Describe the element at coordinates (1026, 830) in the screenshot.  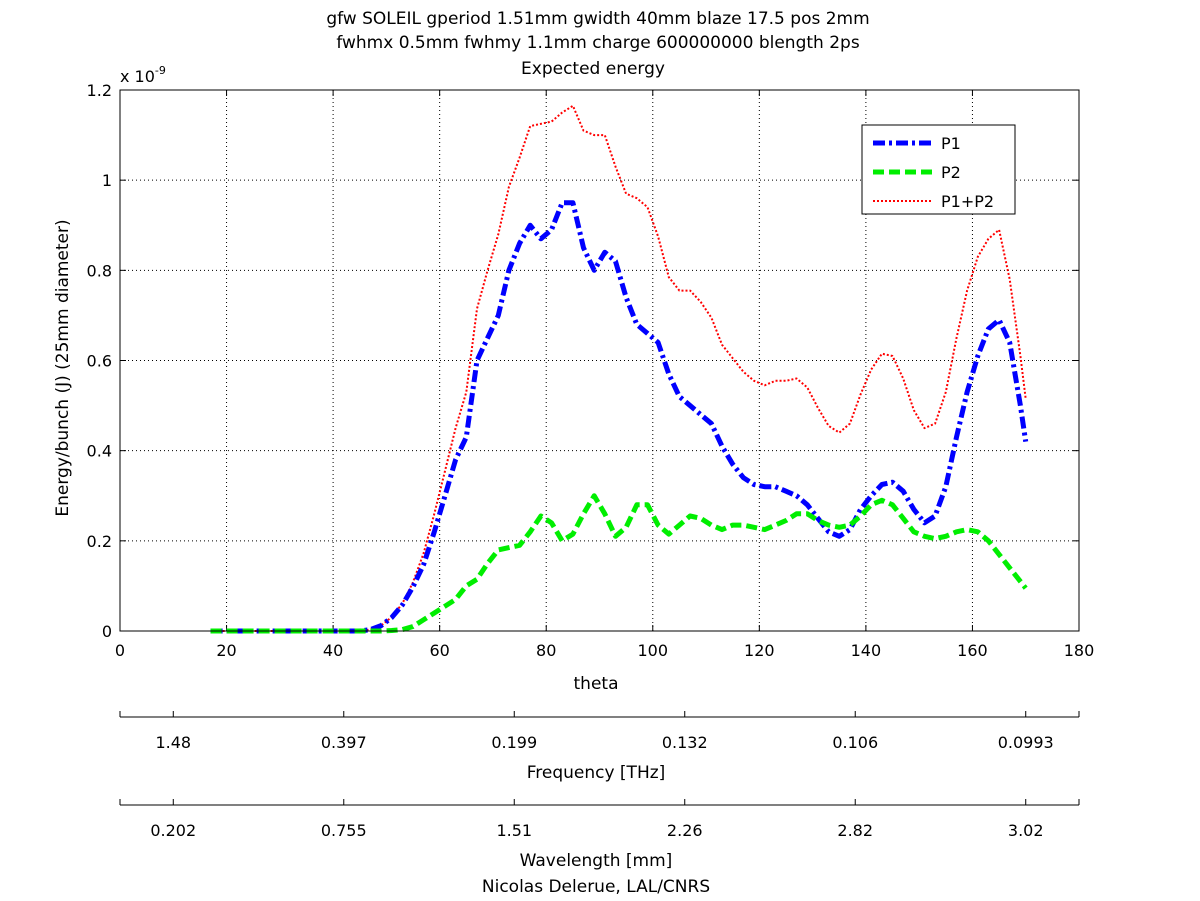
I see `secondary-tick-label: 3.02` at that location.